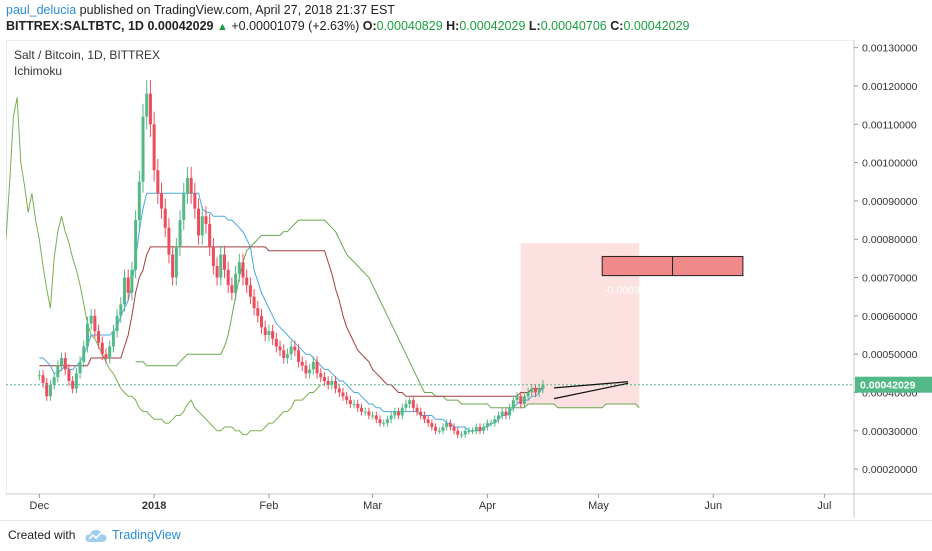  What do you see at coordinates (893, 384) in the screenshot?
I see `last-price-tag` at bounding box center [893, 384].